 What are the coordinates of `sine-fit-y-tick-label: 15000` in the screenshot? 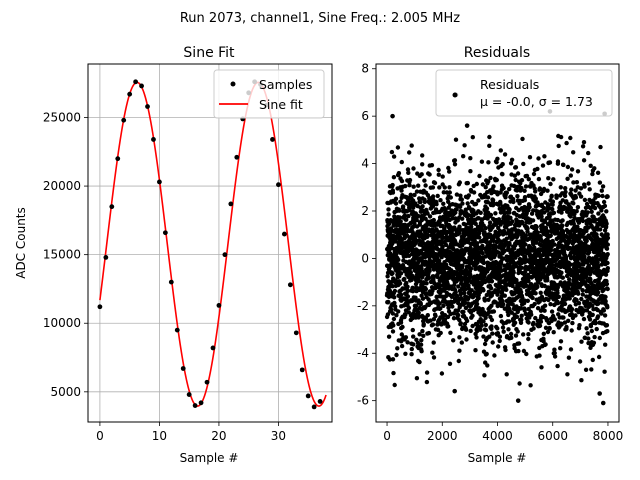 It's located at (62, 255).